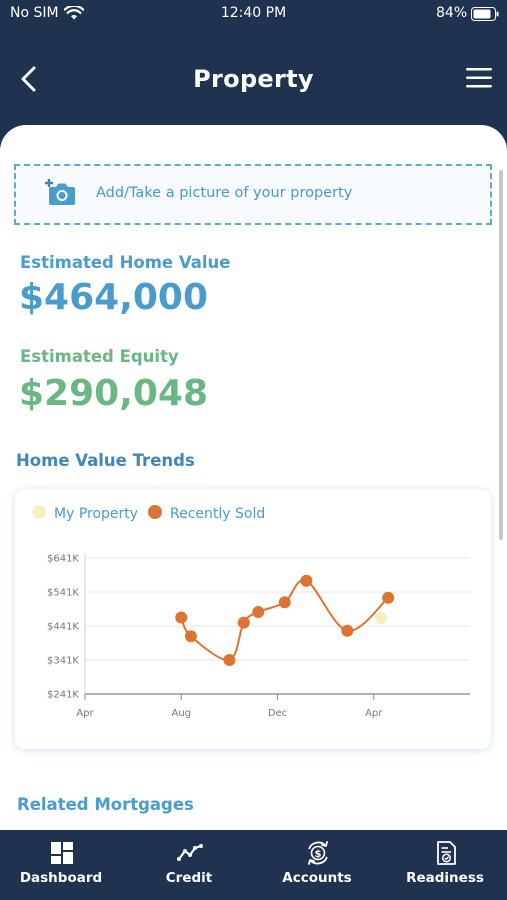 The height and width of the screenshot is (900, 507). I want to click on app-header: Property, so click(253, 80).